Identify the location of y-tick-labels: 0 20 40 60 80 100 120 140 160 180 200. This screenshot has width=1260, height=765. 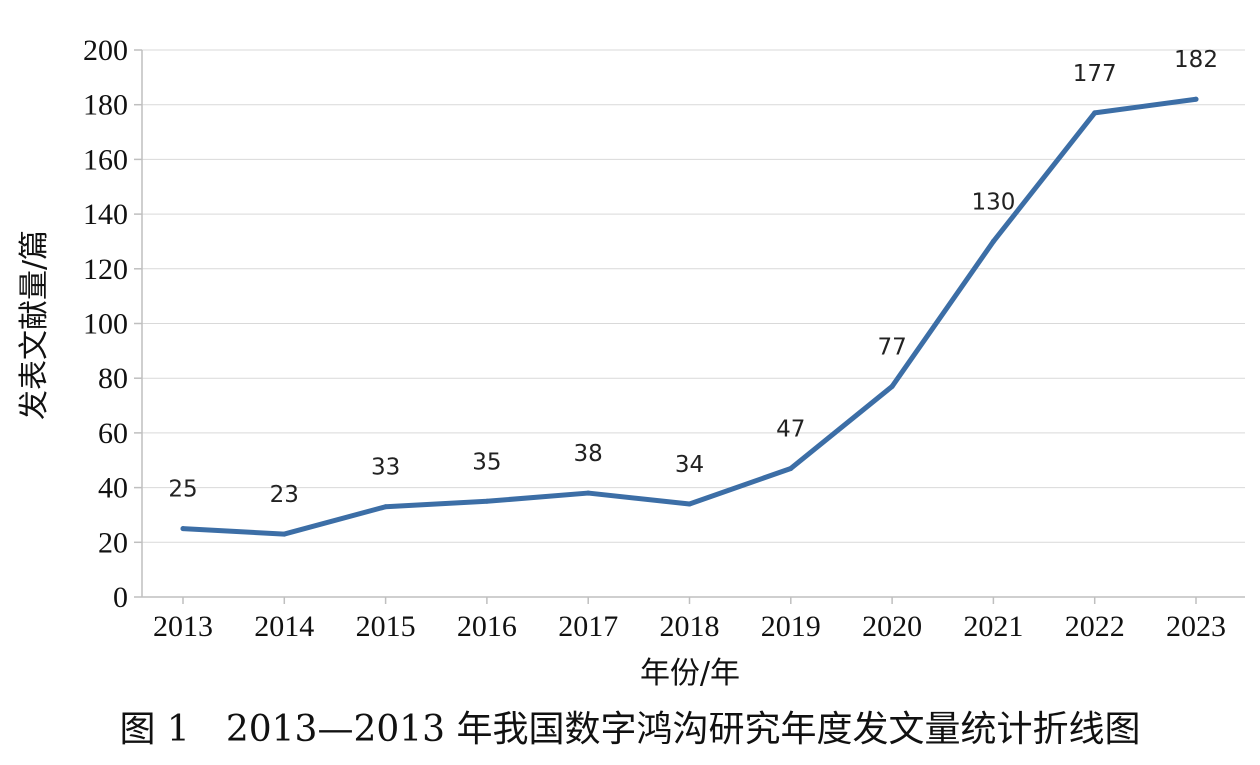
(105, 324).